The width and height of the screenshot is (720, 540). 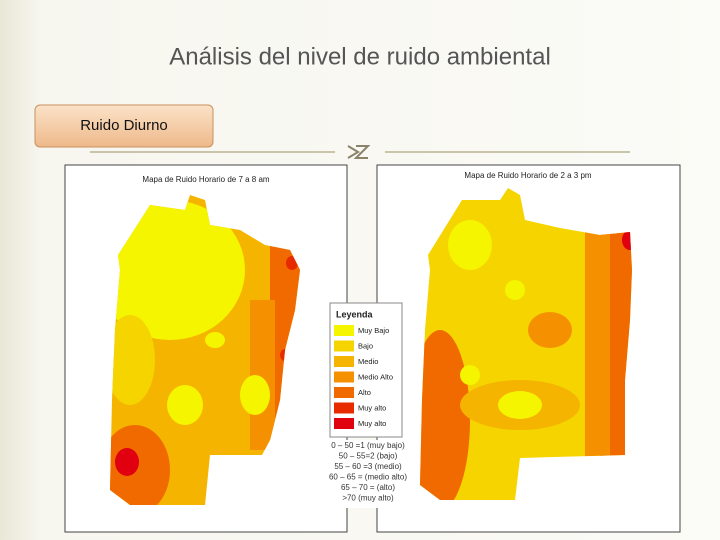 What do you see at coordinates (368, 498) in the screenshot?
I see `legend-note: >70 (muy alto)` at bounding box center [368, 498].